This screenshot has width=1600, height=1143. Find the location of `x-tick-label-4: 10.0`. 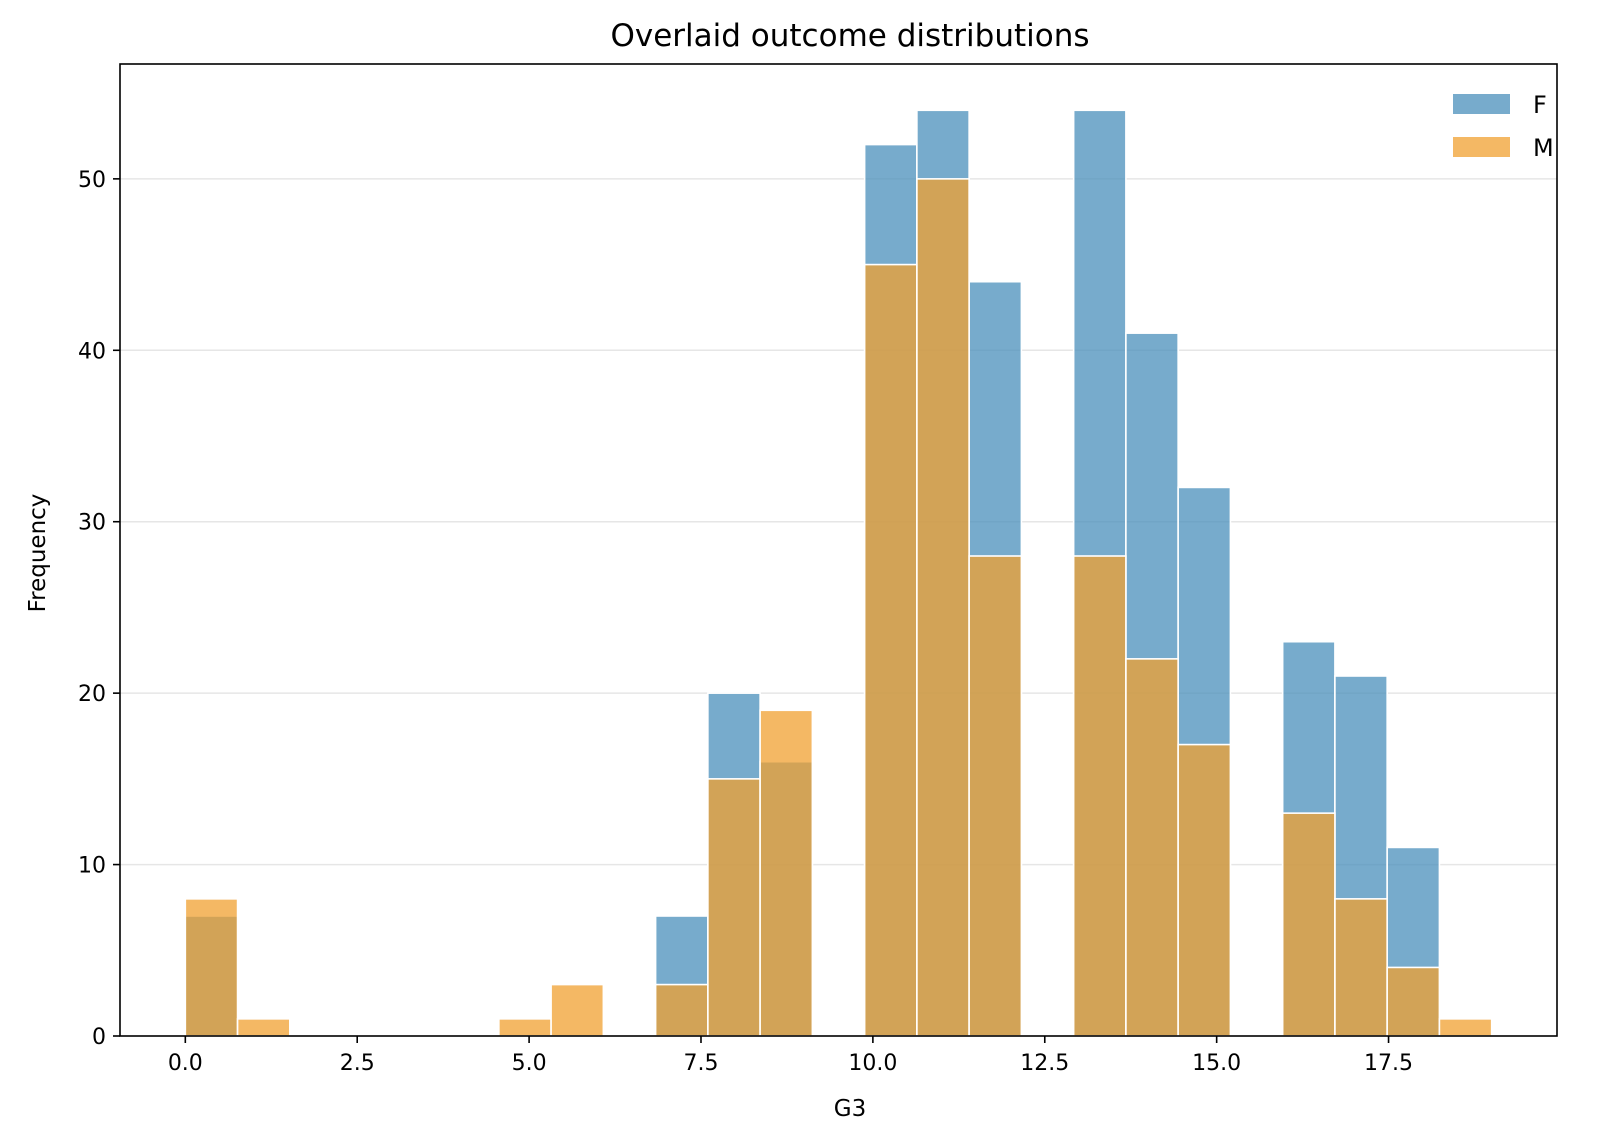

x-tick-label-4: 10.0 is located at coordinates (872, 1063).